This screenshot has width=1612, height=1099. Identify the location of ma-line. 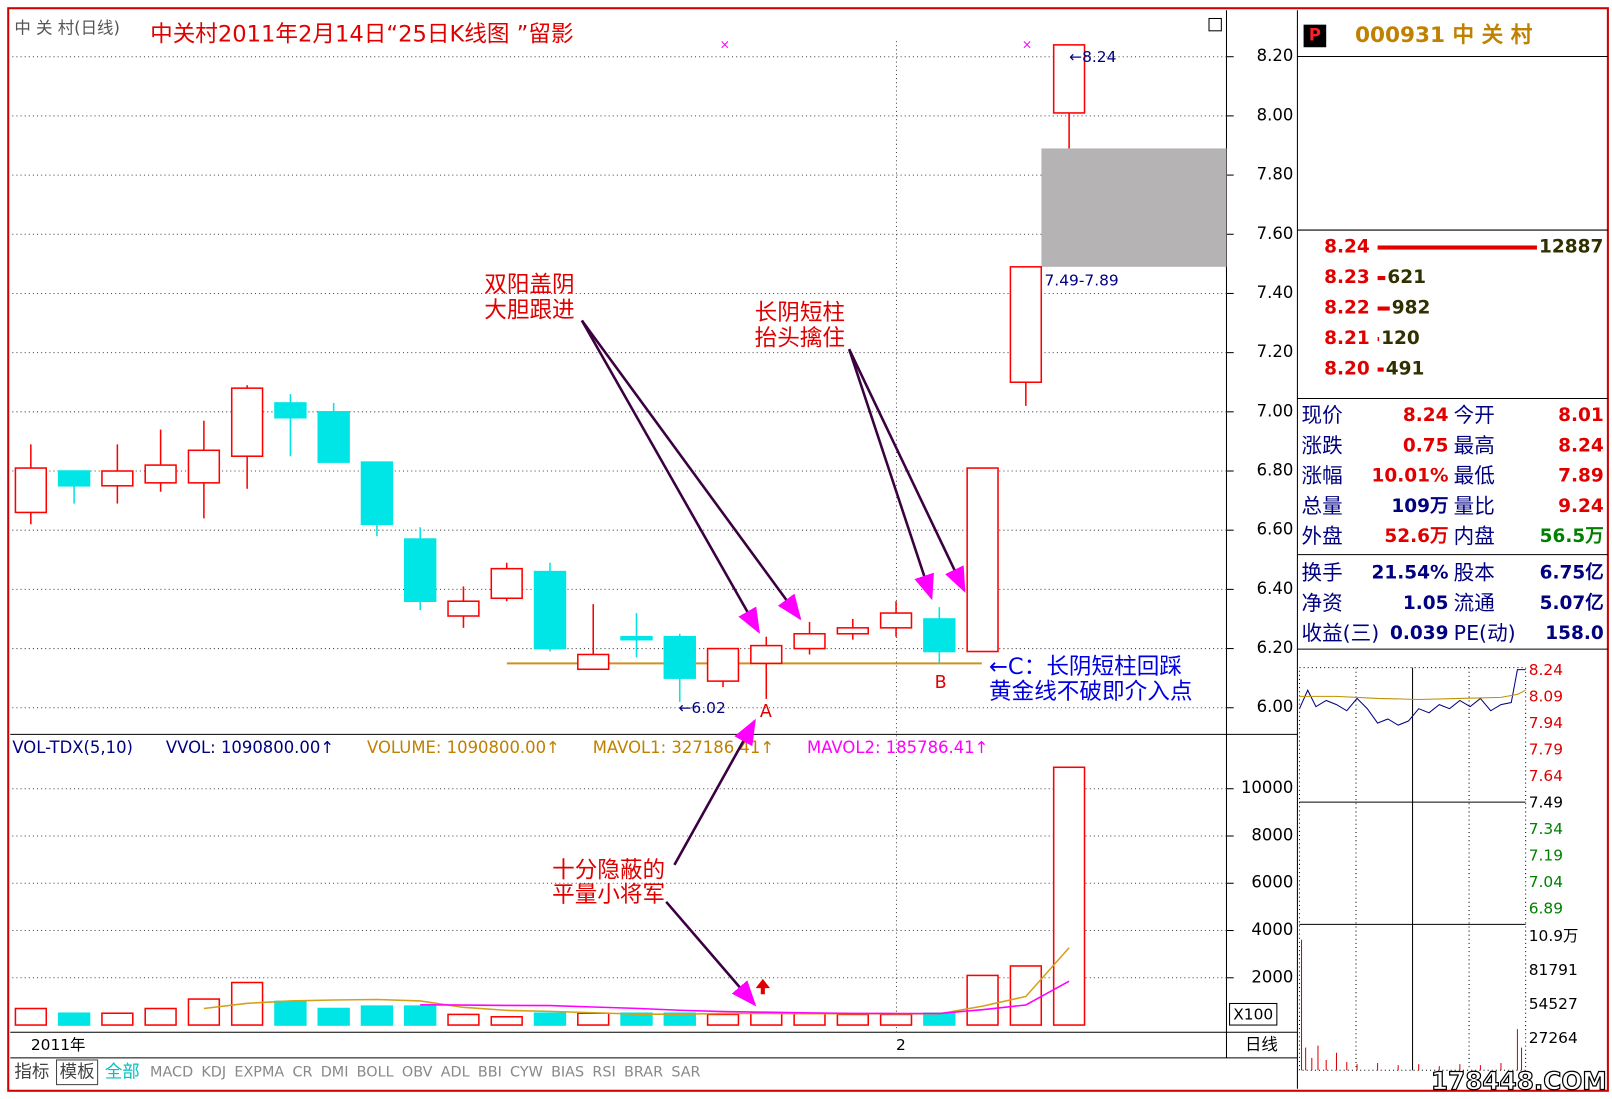
(745, 997).